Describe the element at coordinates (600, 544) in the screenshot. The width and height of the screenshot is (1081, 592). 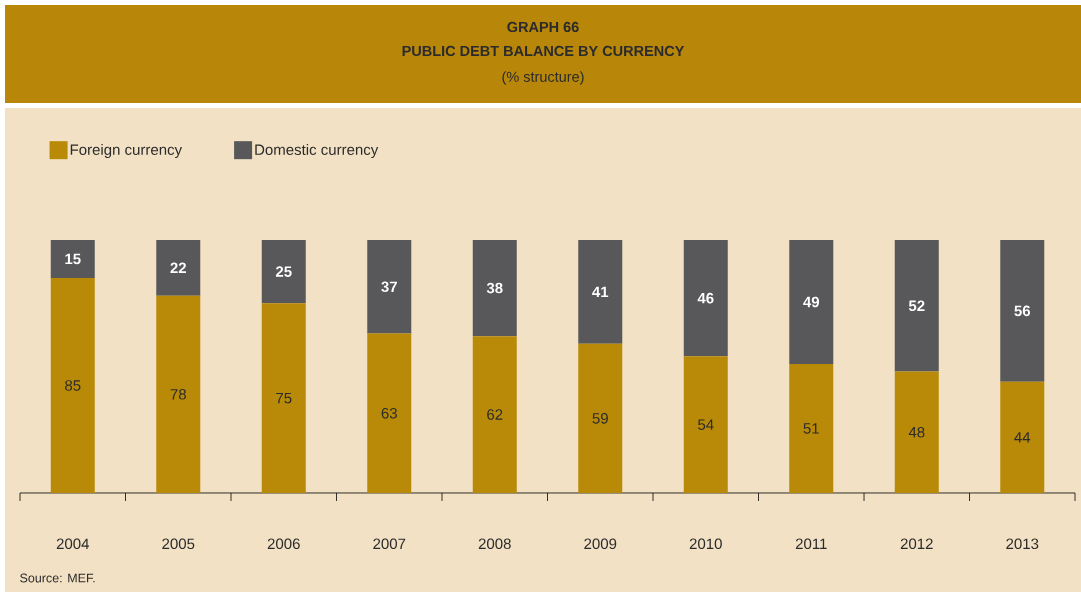
I see `x-tick-label: 2009` at that location.